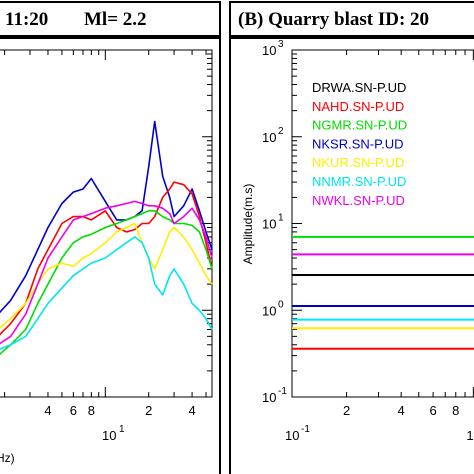 This screenshot has width=474, height=474. I want to click on right-x-tick-label: 6, so click(432, 410).